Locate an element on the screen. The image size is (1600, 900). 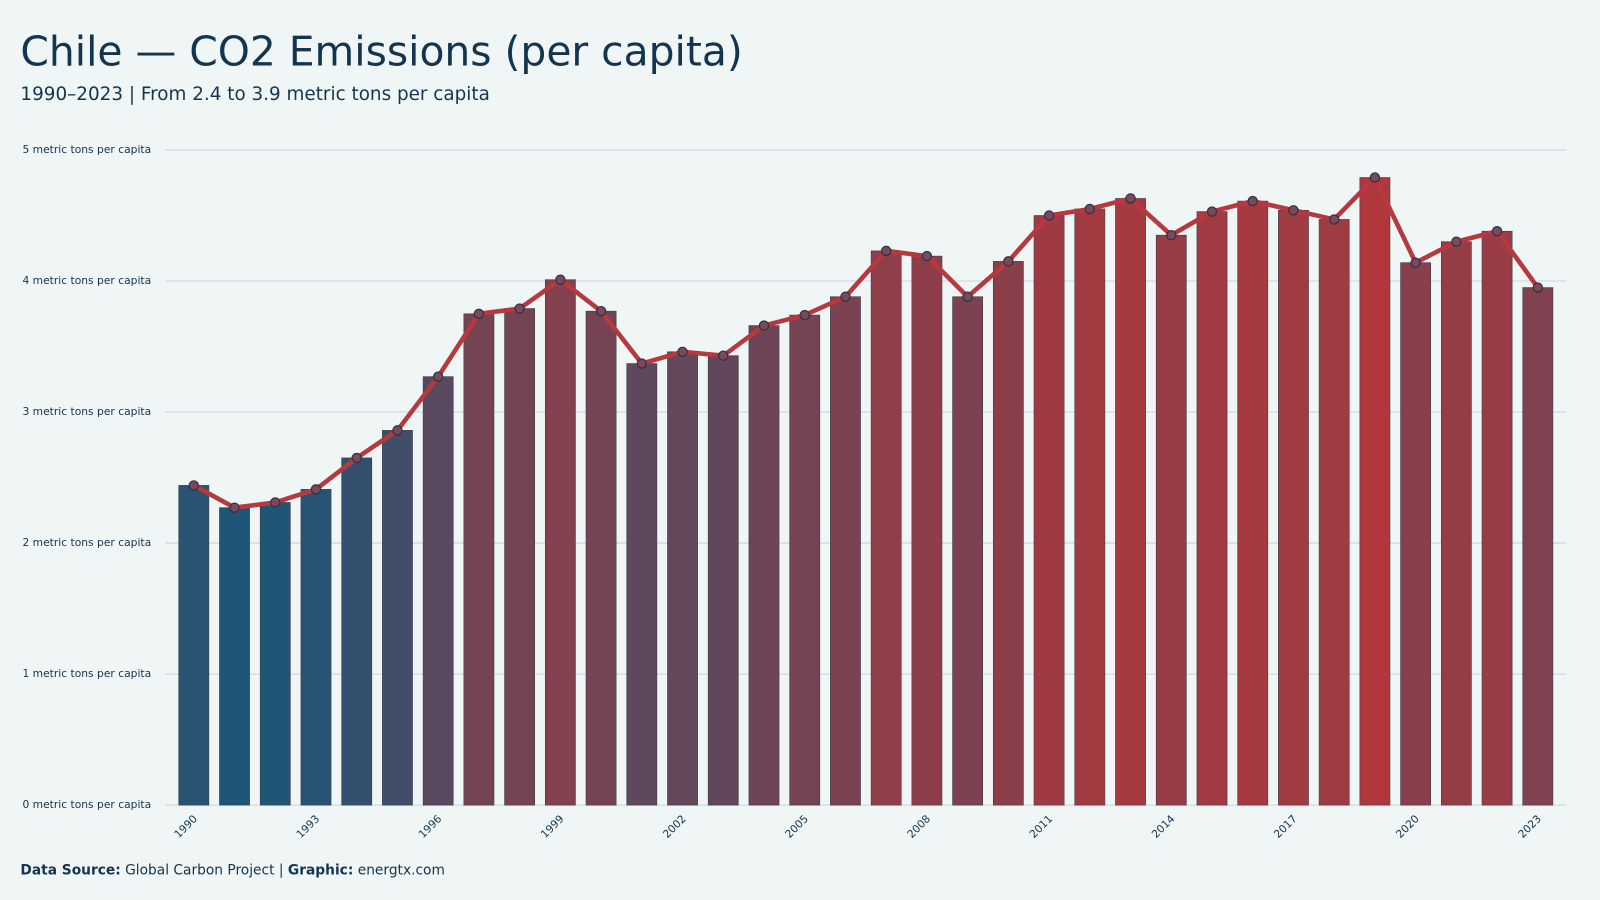
graphic-label: Graphic: is located at coordinates (320, 870).